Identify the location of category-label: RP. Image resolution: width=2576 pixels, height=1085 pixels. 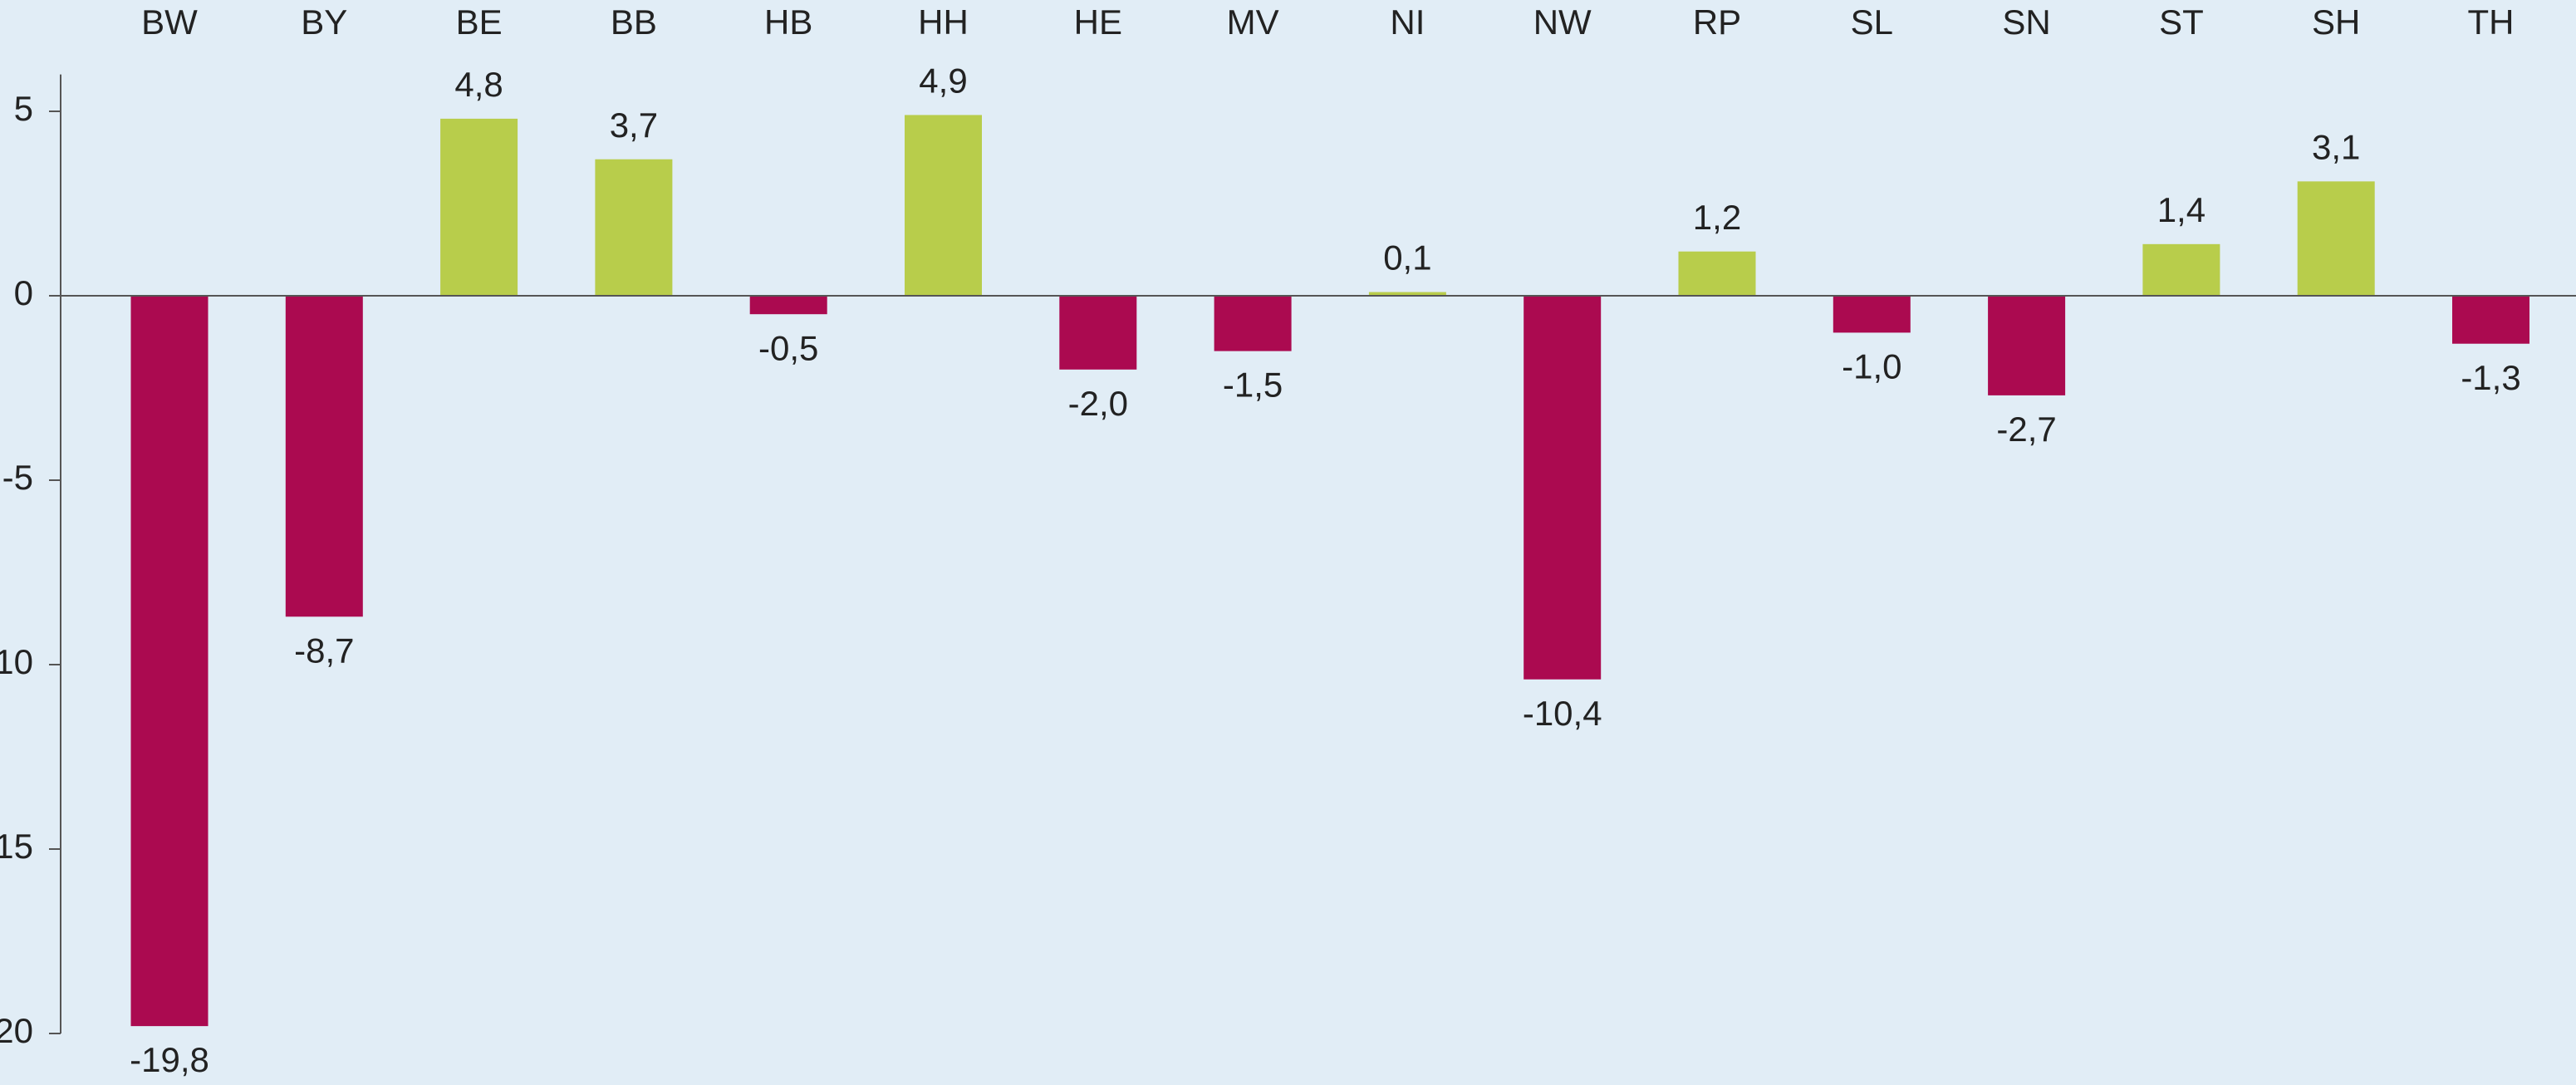
(1717, 22).